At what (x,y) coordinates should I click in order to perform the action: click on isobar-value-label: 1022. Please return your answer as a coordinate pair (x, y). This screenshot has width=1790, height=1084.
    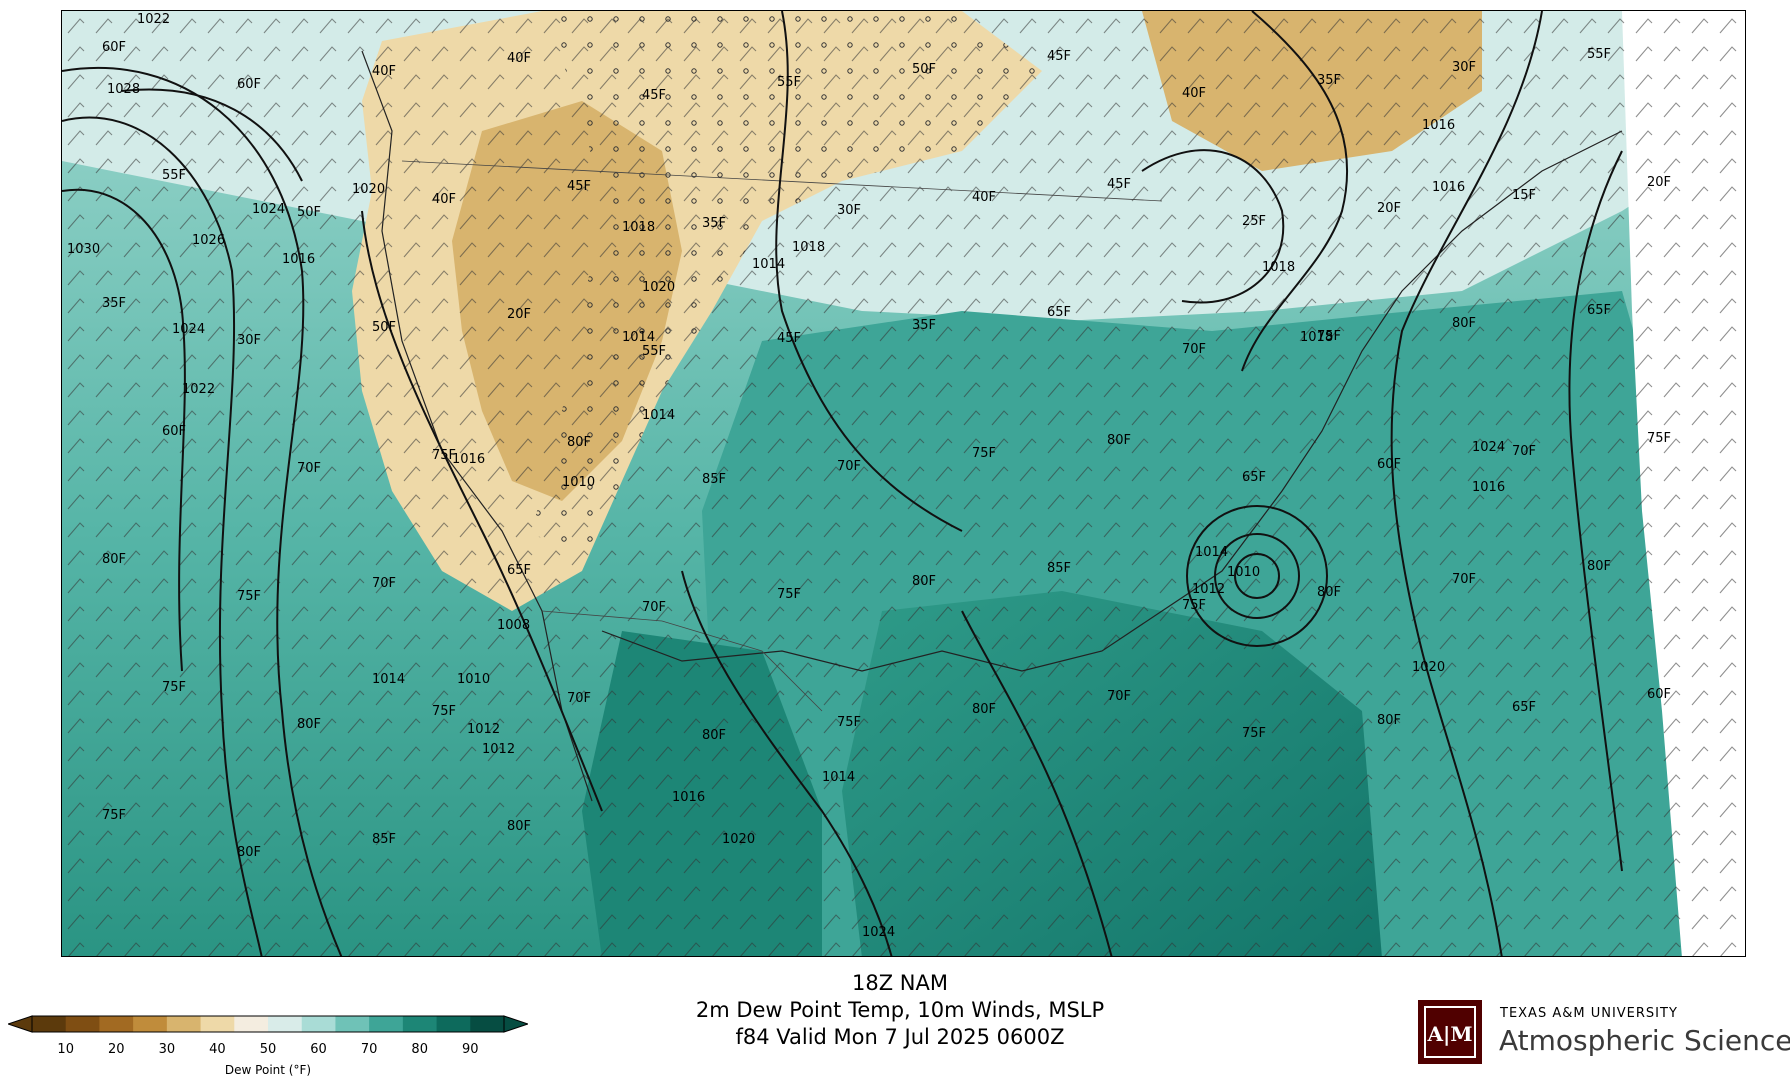
    Looking at the image, I should click on (198, 389).